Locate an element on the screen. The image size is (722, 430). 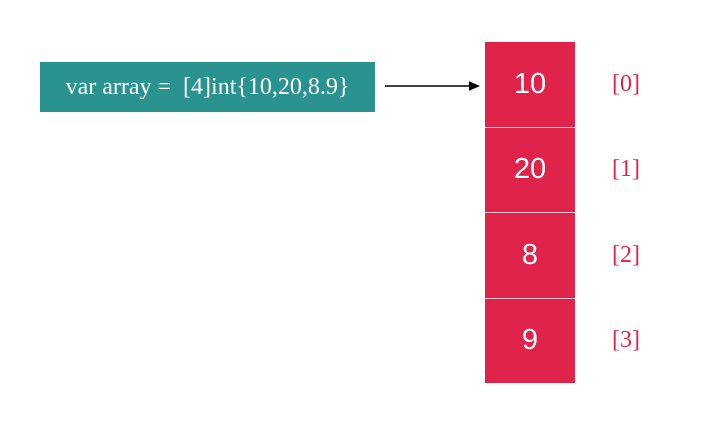
array-declaration-box: var array = [4]int{10,20,8.9} is located at coordinates (207, 87).